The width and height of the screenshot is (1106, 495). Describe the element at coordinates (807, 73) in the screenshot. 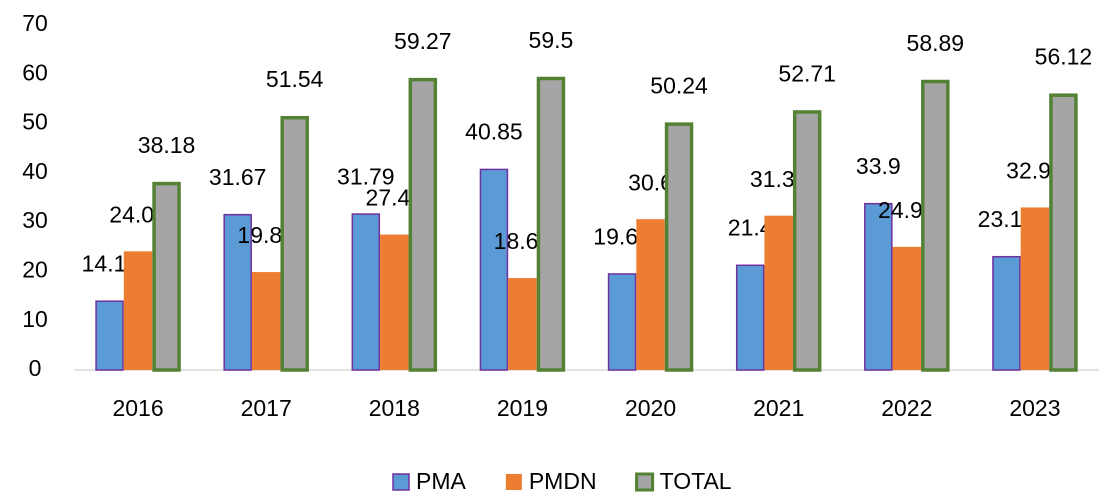

I see `data-label: 52.71` at that location.